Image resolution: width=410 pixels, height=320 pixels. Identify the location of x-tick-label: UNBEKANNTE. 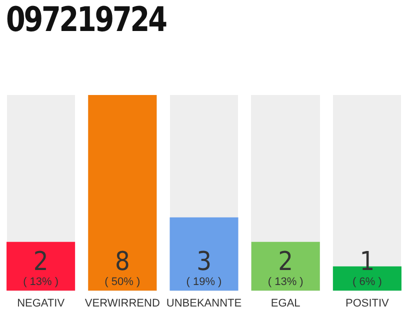
(204, 303).